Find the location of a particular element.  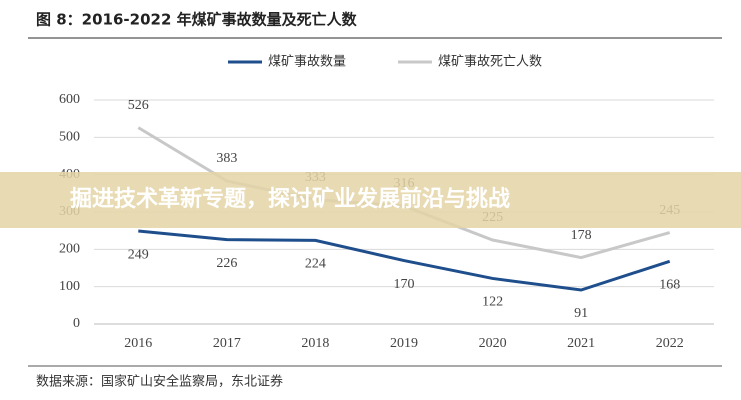

y-tick-label: 600 is located at coordinates (69, 99).